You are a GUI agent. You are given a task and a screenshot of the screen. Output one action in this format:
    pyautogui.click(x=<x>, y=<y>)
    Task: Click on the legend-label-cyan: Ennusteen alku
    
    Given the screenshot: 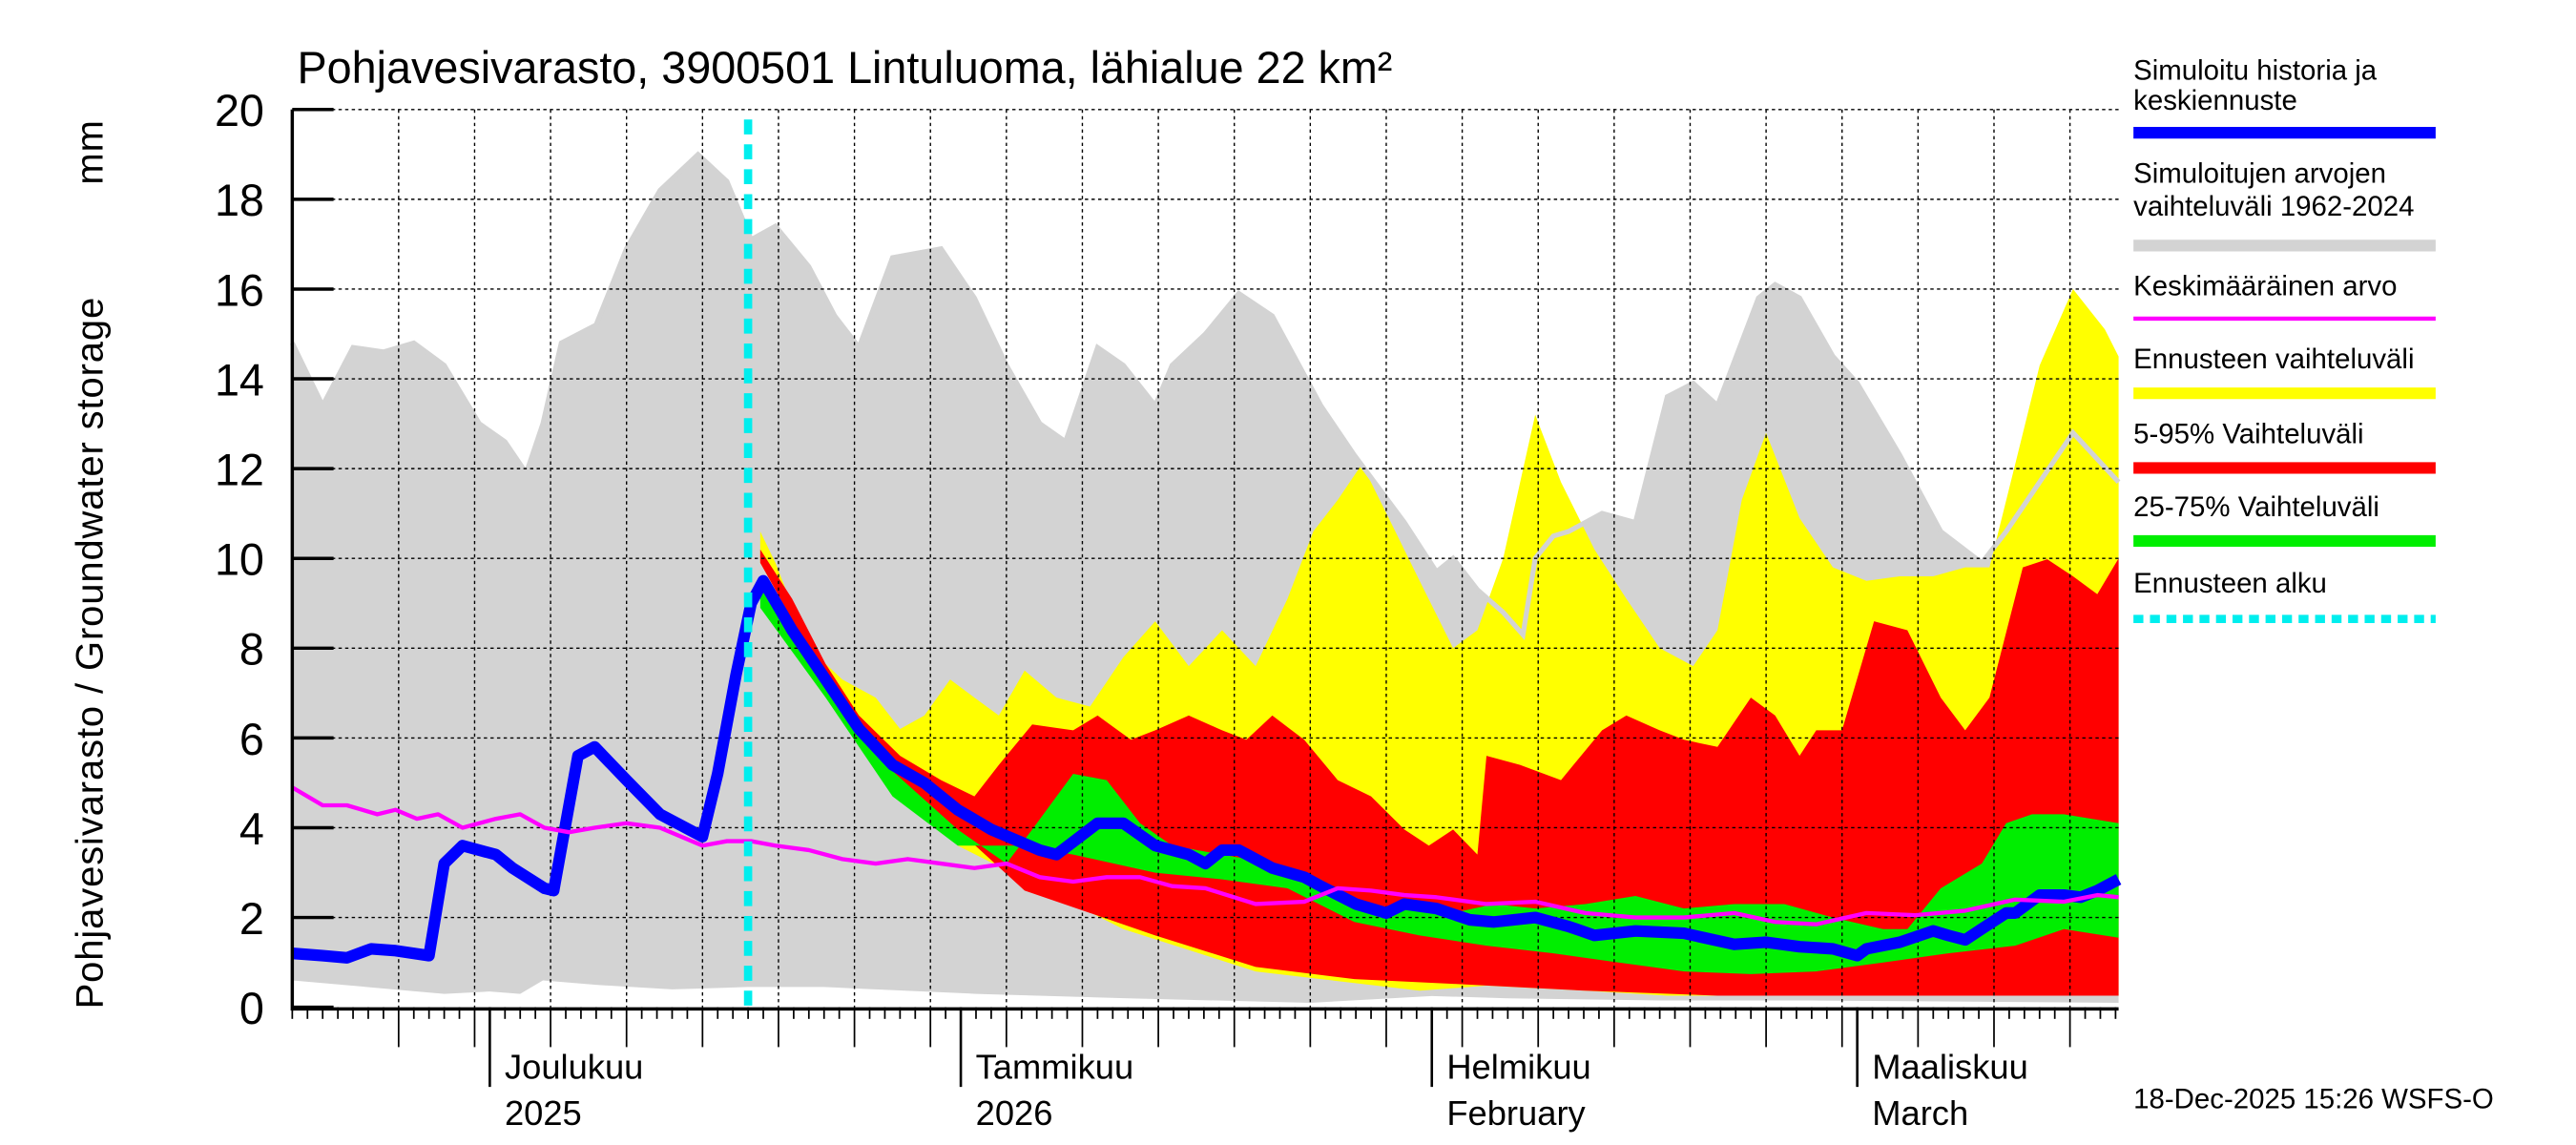 What is the action you would take?
    pyautogui.click(x=2230, y=583)
    